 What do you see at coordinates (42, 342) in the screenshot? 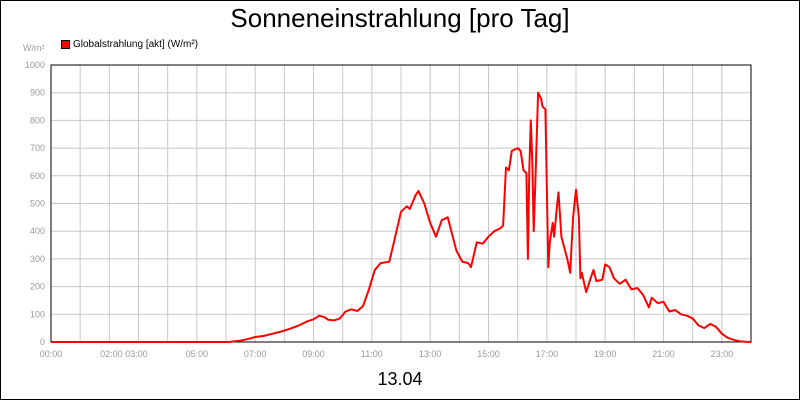
I see `y-tick-label: 0` at bounding box center [42, 342].